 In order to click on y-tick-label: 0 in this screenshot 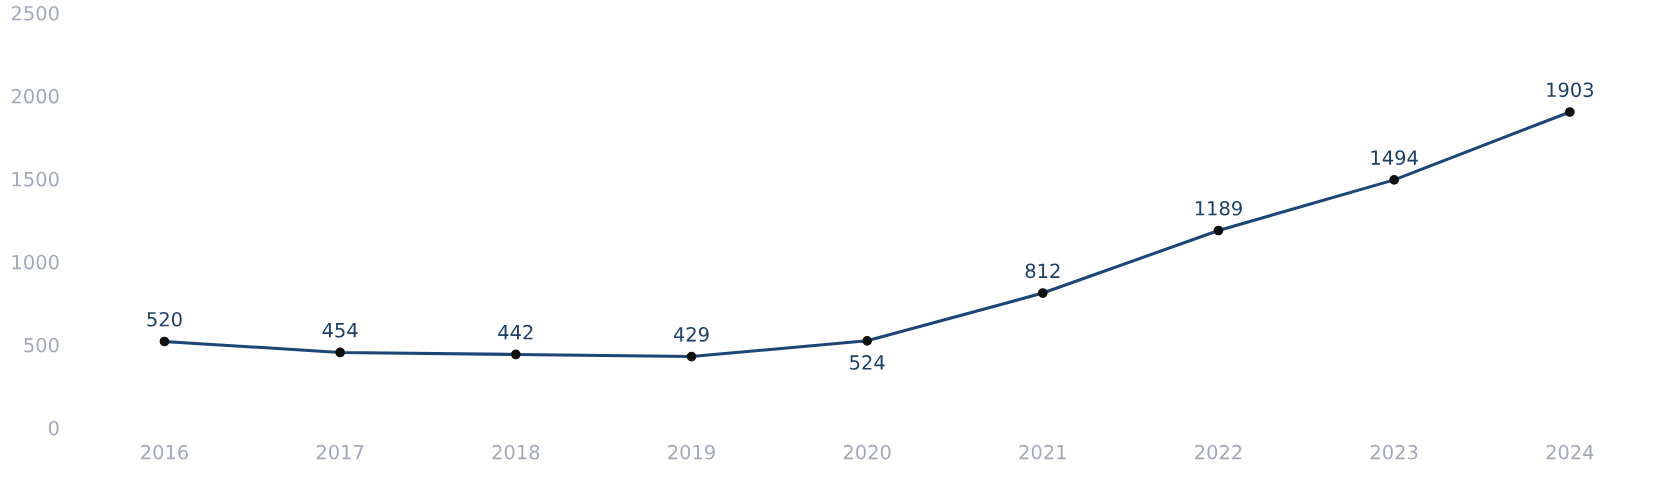, I will do `click(53, 428)`.